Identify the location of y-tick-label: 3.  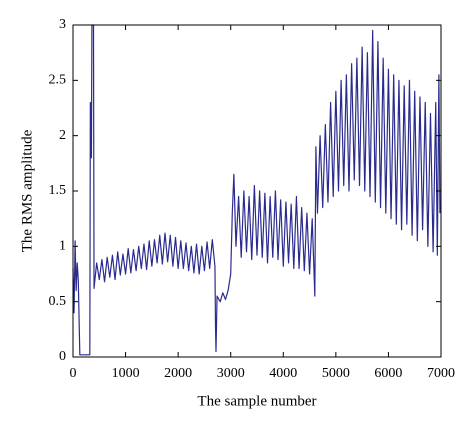
(62, 24).